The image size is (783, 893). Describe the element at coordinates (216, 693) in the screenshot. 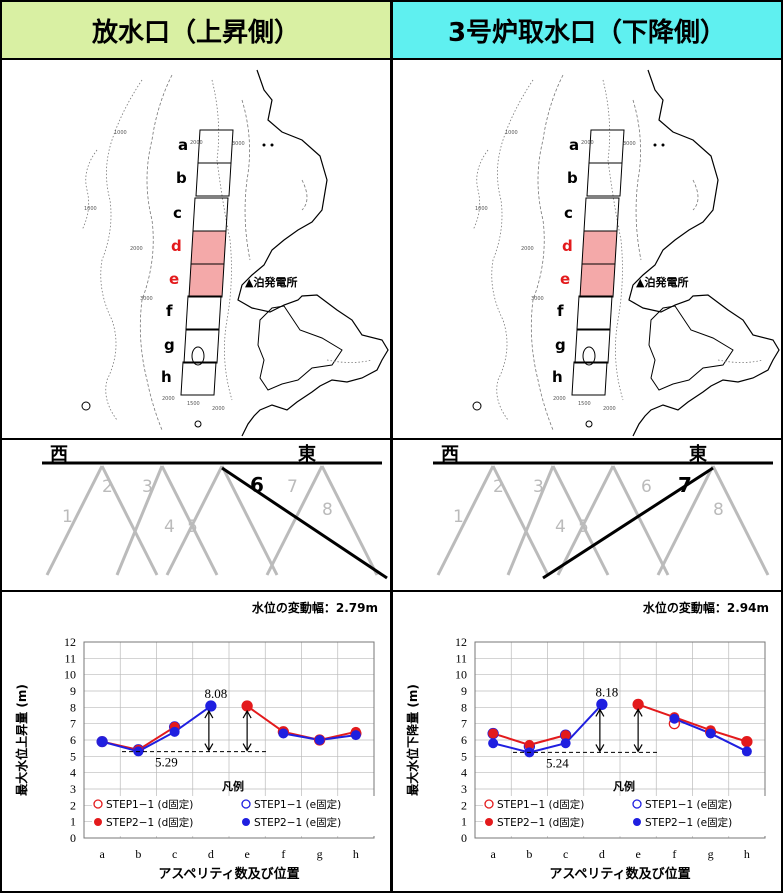

I see `max-annotation: 8.08` at that location.